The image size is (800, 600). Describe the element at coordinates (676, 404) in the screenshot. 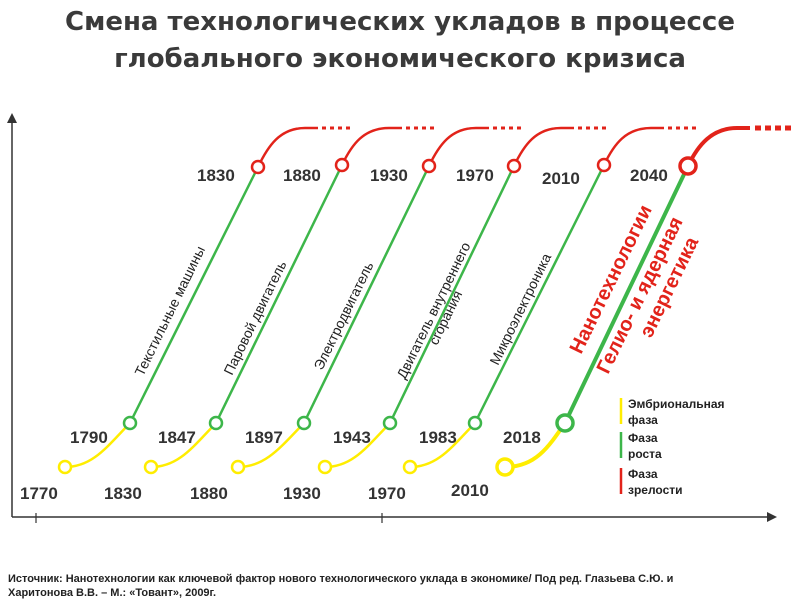

I see `legend-label-embryonic-line-1: Эмбриональная` at that location.